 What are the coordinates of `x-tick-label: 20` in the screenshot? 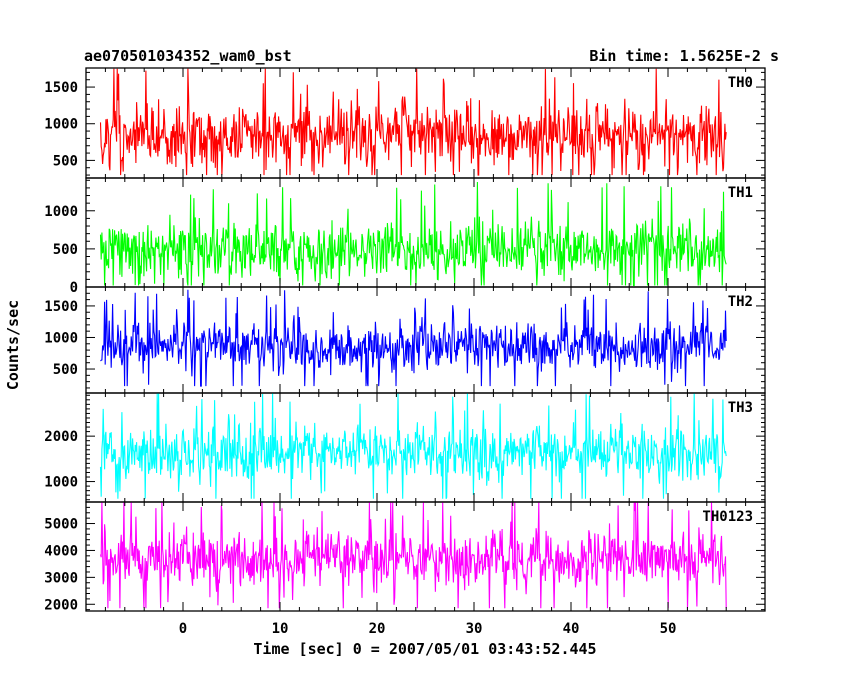 It's located at (377, 629).